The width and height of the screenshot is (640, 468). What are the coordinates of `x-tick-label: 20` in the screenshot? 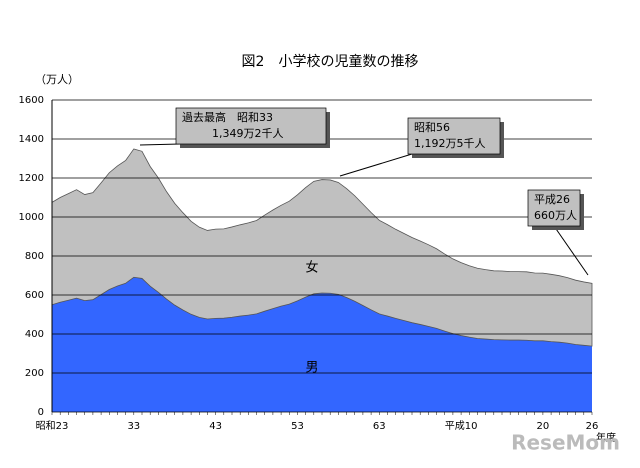 It's located at (543, 426).